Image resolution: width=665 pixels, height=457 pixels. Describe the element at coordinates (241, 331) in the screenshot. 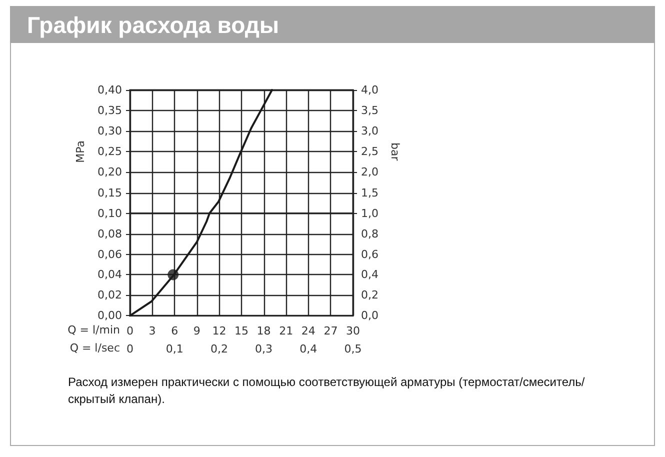

I see `x-tick-label: 15` at that location.